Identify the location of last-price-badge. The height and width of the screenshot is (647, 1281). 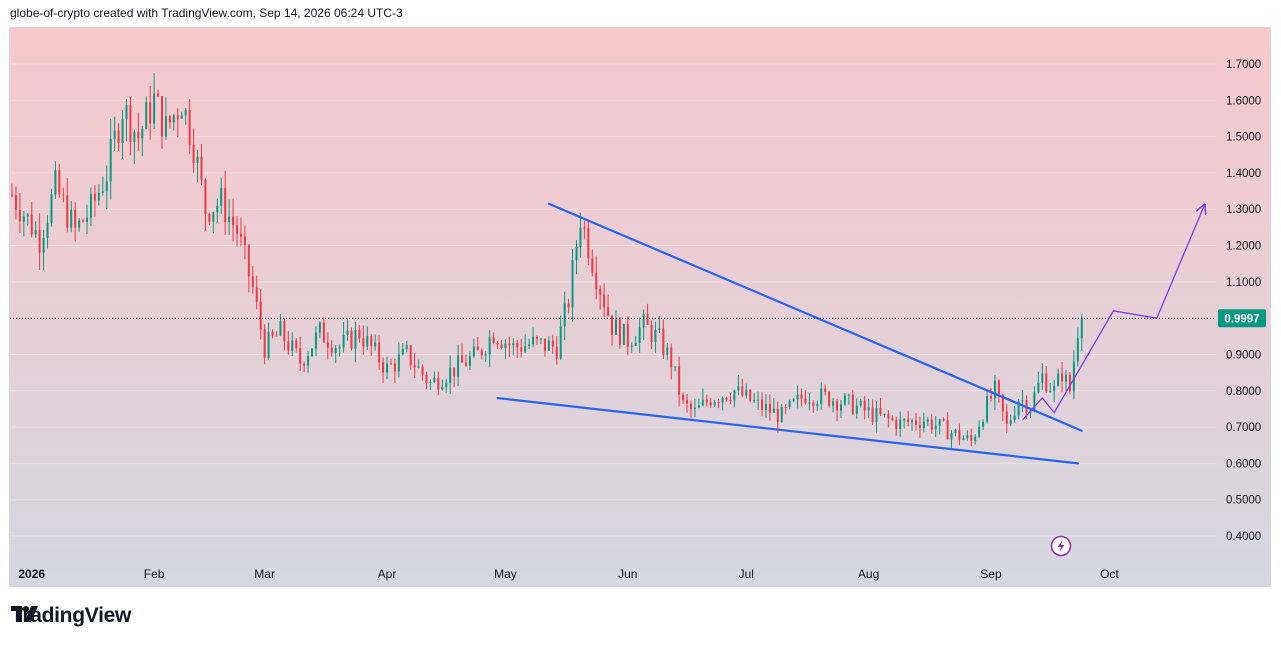
(1242, 318).